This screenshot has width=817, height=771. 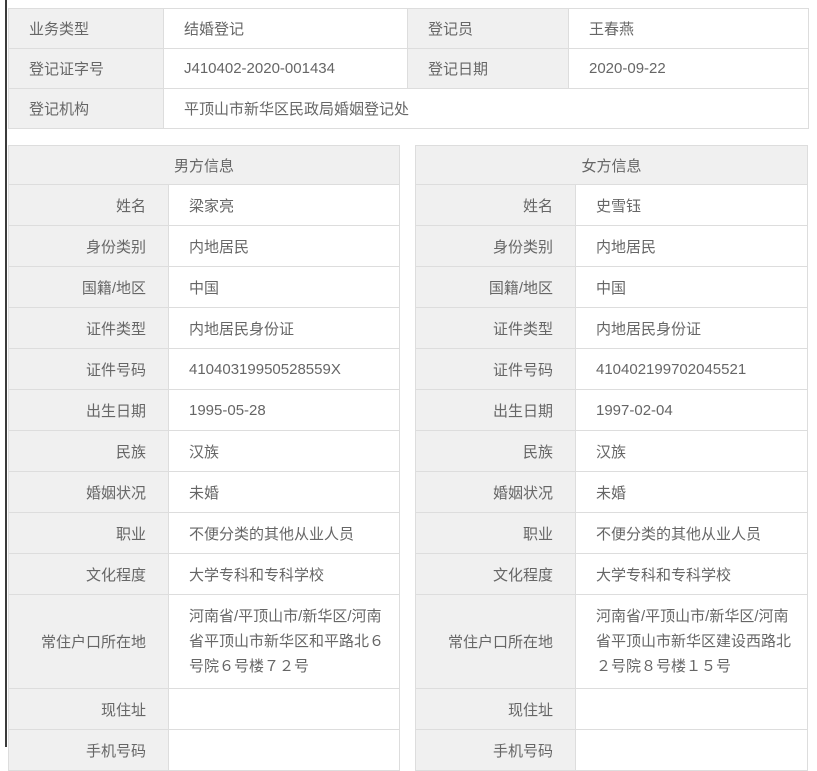 What do you see at coordinates (688, 28) in the screenshot?
I see `field-value-registrar: 王春燕` at bounding box center [688, 28].